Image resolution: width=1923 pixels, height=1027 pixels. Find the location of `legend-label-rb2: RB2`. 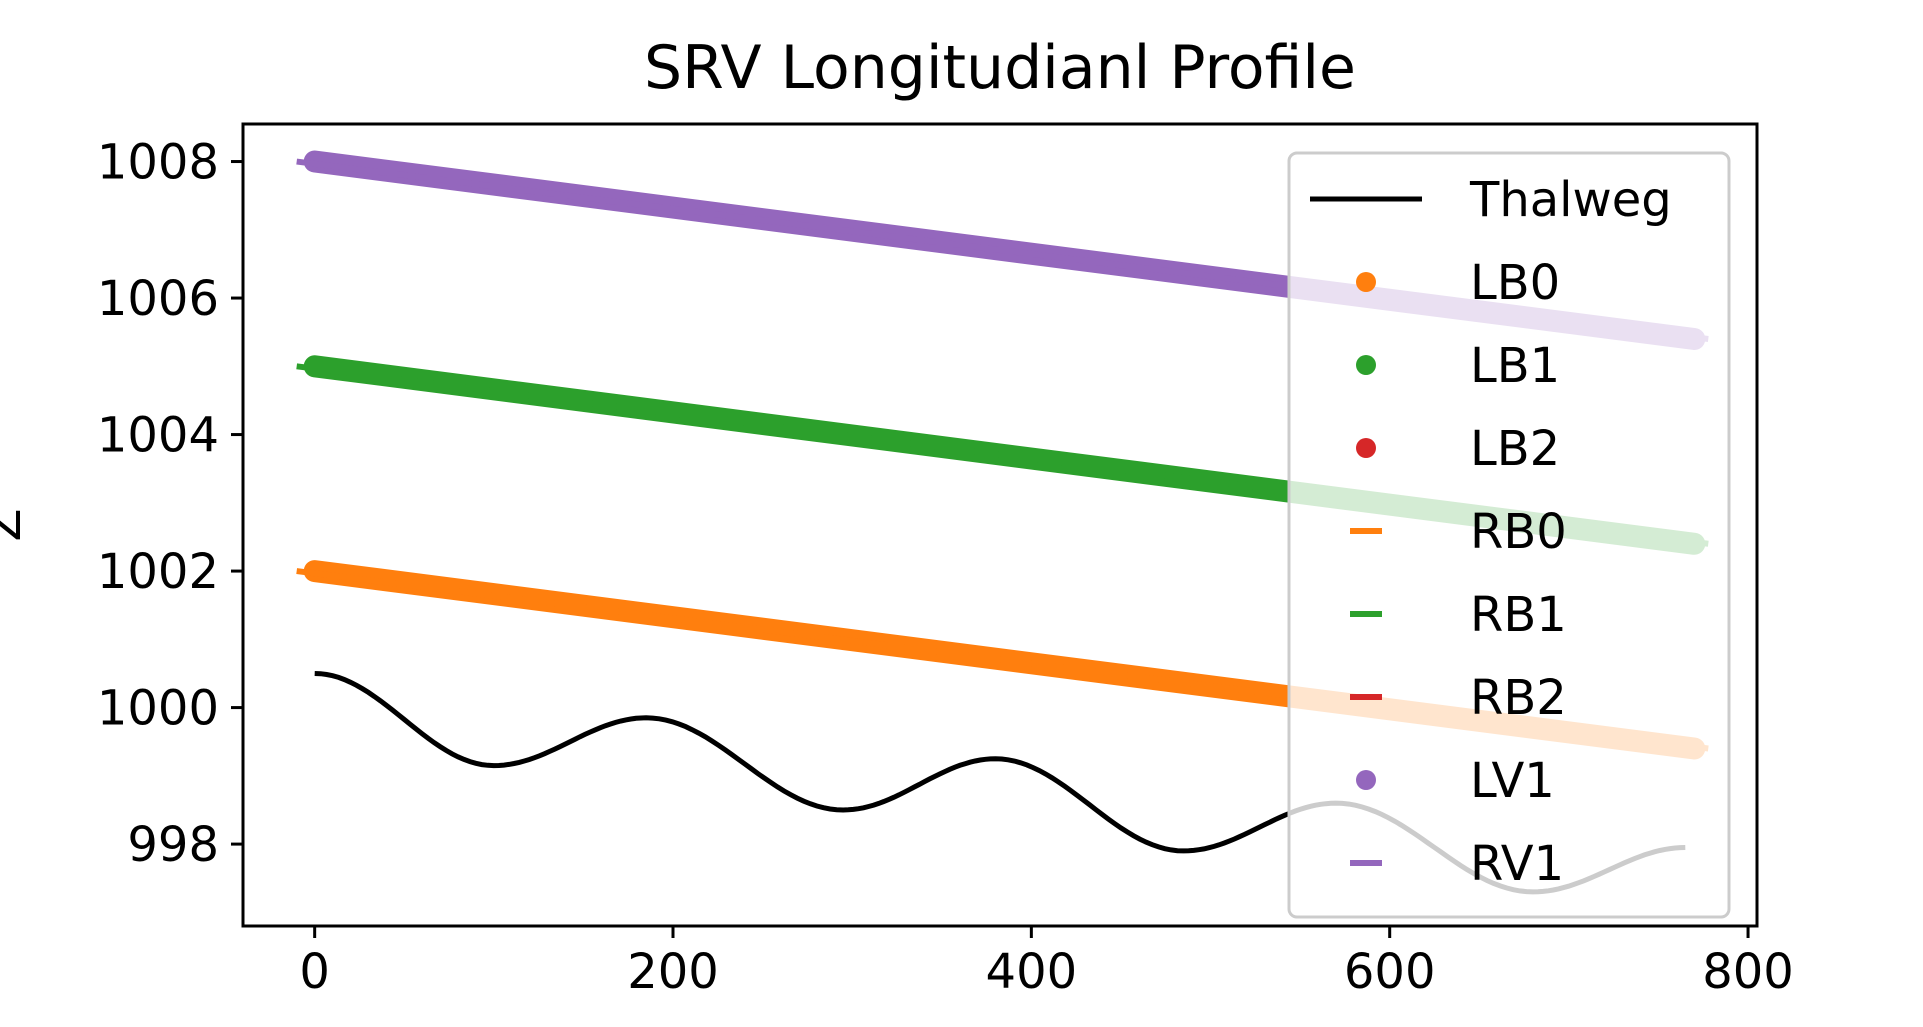

legend-label-rb2: RB2 is located at coordinates (1518, 698).